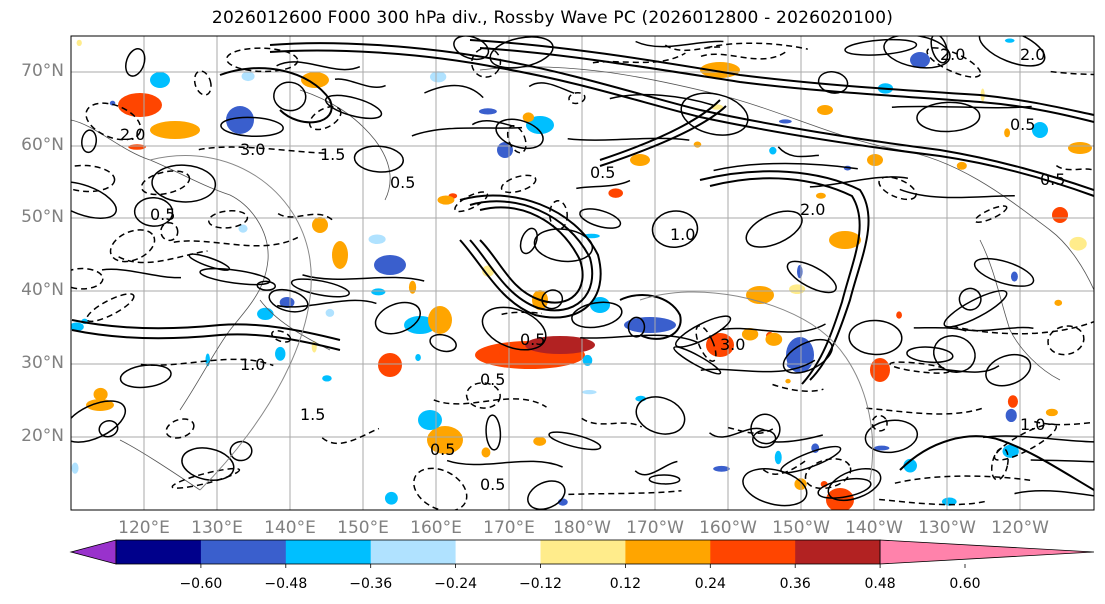 This screenshot has width=1105, height=604. Describe the element at coordinates (756, 386) in the screenshot. I see `pc-outline` at that location.